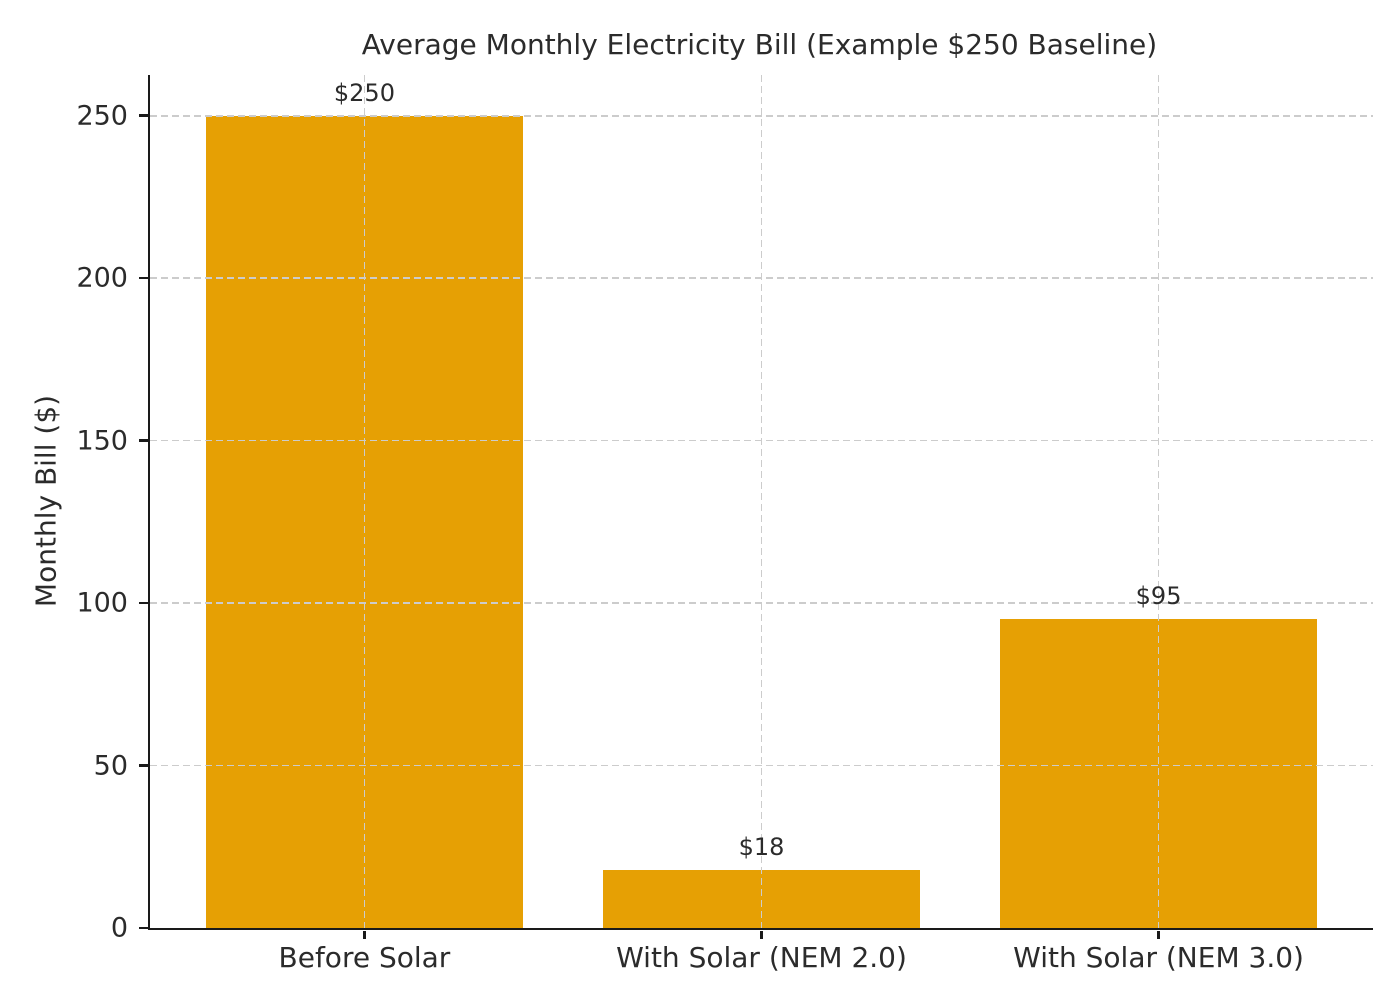 The height and width of the screenshot is (1000, 1400). What do you see at coordinates (364, 92) in the screenshot?
I see `bar-value-label: $250` at bounding box center [364, 92].